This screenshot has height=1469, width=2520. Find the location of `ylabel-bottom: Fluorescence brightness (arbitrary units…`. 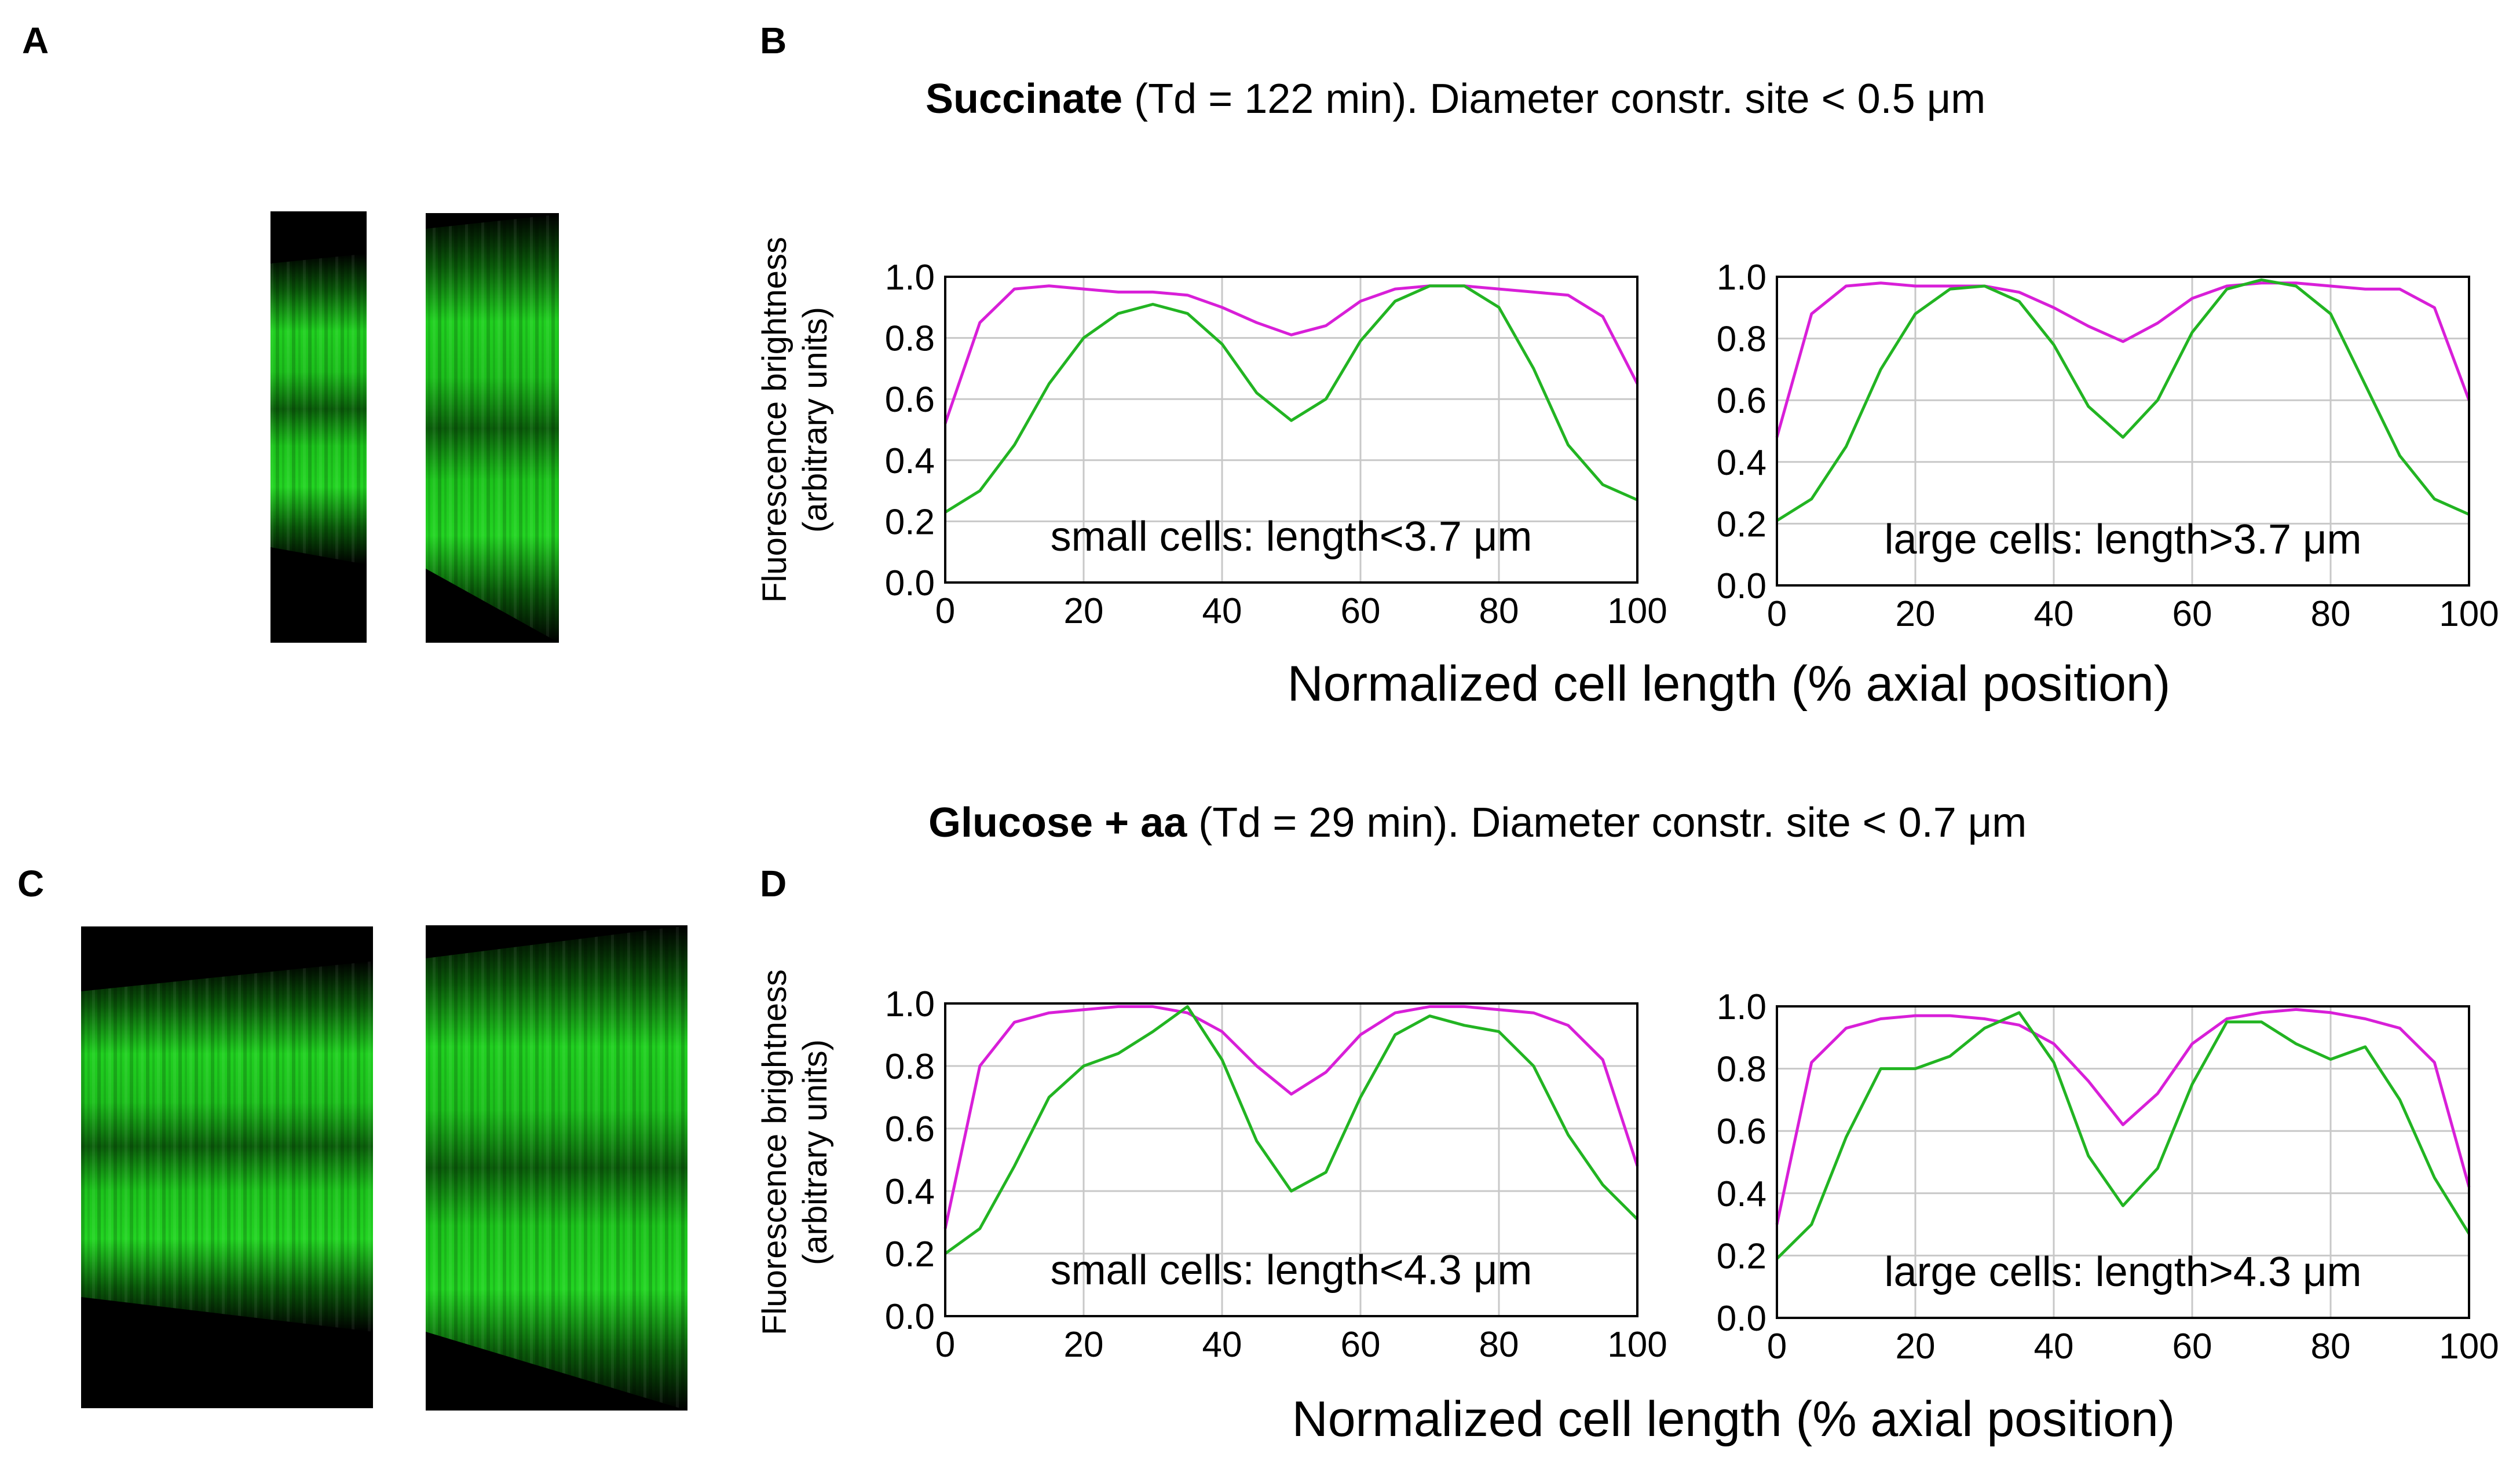

ylabel-bottom: Fluorescence brightness (arbitrary units… is located at coordinates (795, 1152).